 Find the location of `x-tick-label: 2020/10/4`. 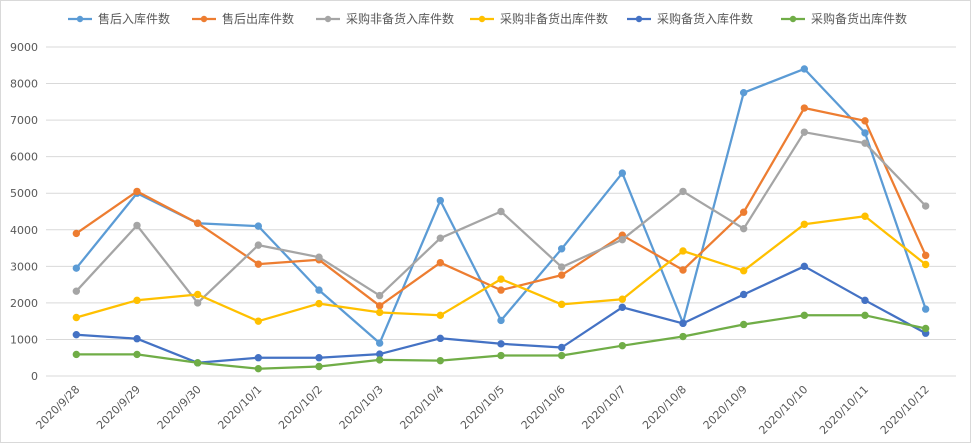

x-tick-label: 2020/10/4 is located at coordinates (421, 407).